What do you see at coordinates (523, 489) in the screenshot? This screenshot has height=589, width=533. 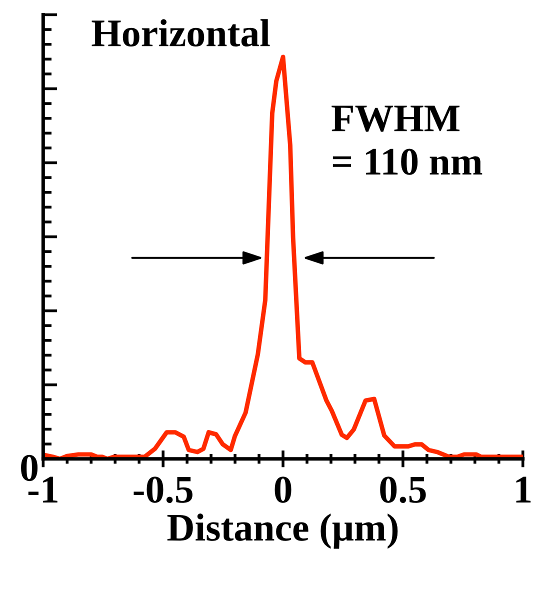 I see `x-tick-label: 1` at bounding box center [523, 489].